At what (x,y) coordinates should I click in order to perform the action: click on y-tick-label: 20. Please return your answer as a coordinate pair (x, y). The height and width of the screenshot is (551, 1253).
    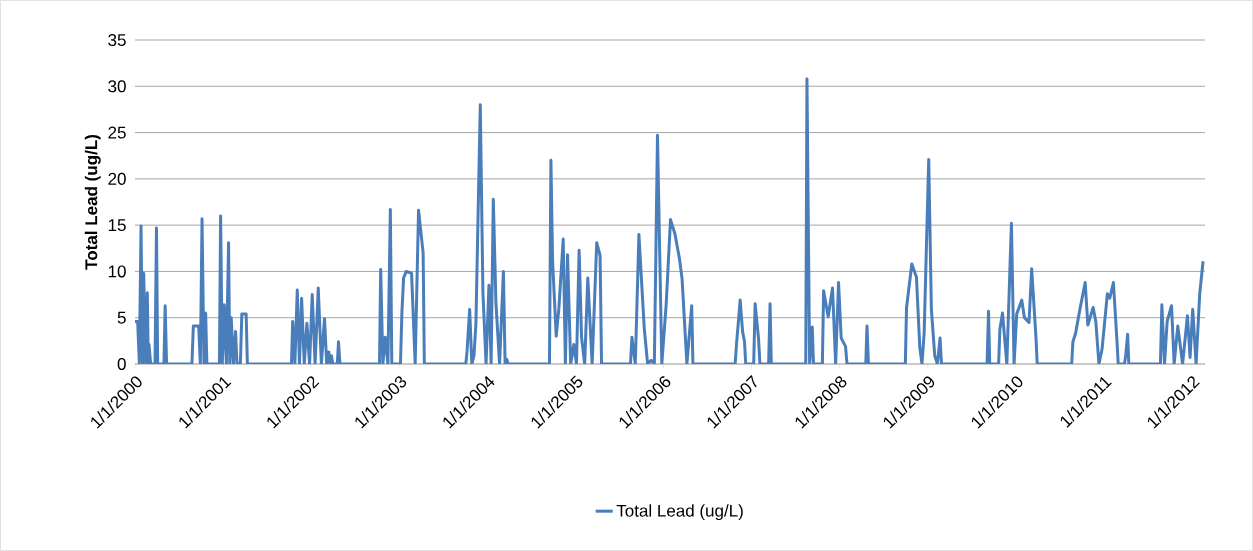
    Looking at the image, I should click on (117, 178).